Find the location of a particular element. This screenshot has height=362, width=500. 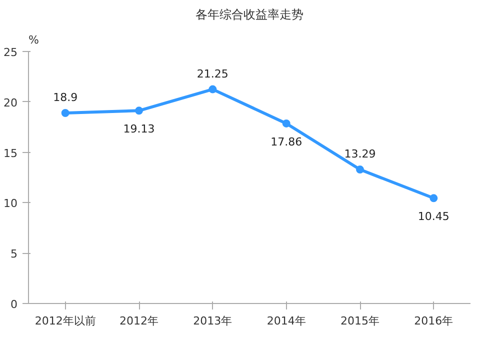

x-tick-label: 2016年 is located at coordinates (434, 321).